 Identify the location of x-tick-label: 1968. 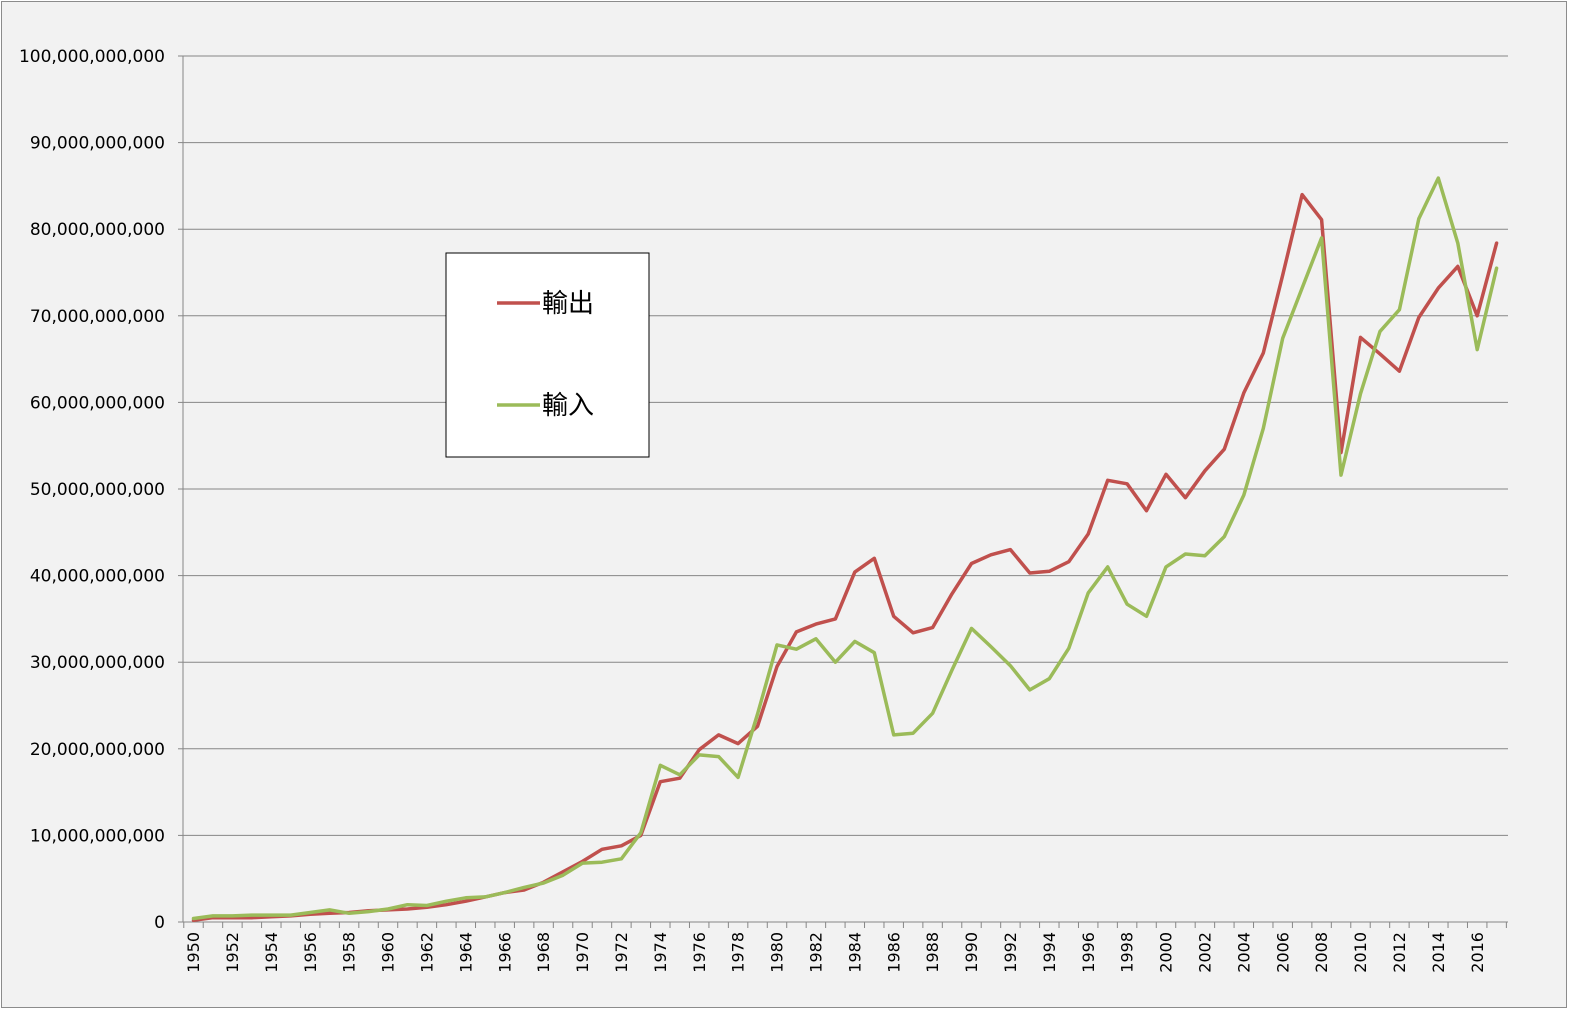
(543, 952).